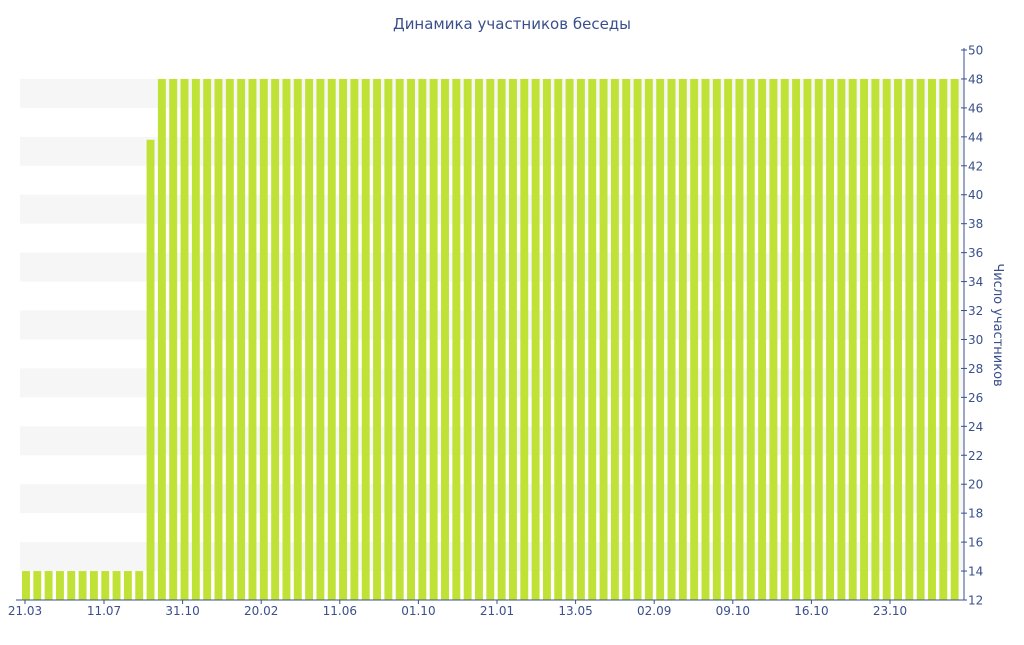  Describe the element at coordinates (975, 572) in the screenshot. I see `y-tick-label: 14` at that location.